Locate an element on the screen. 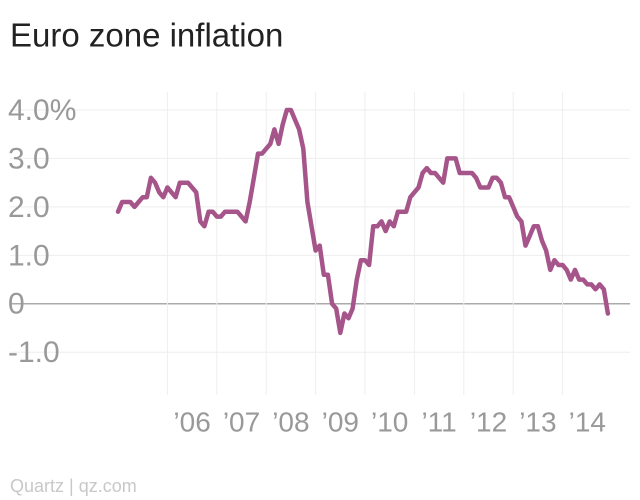 This screenshot has height=500, width=640. y-tick-label: -1.0 is located at coordinates (34, 352).